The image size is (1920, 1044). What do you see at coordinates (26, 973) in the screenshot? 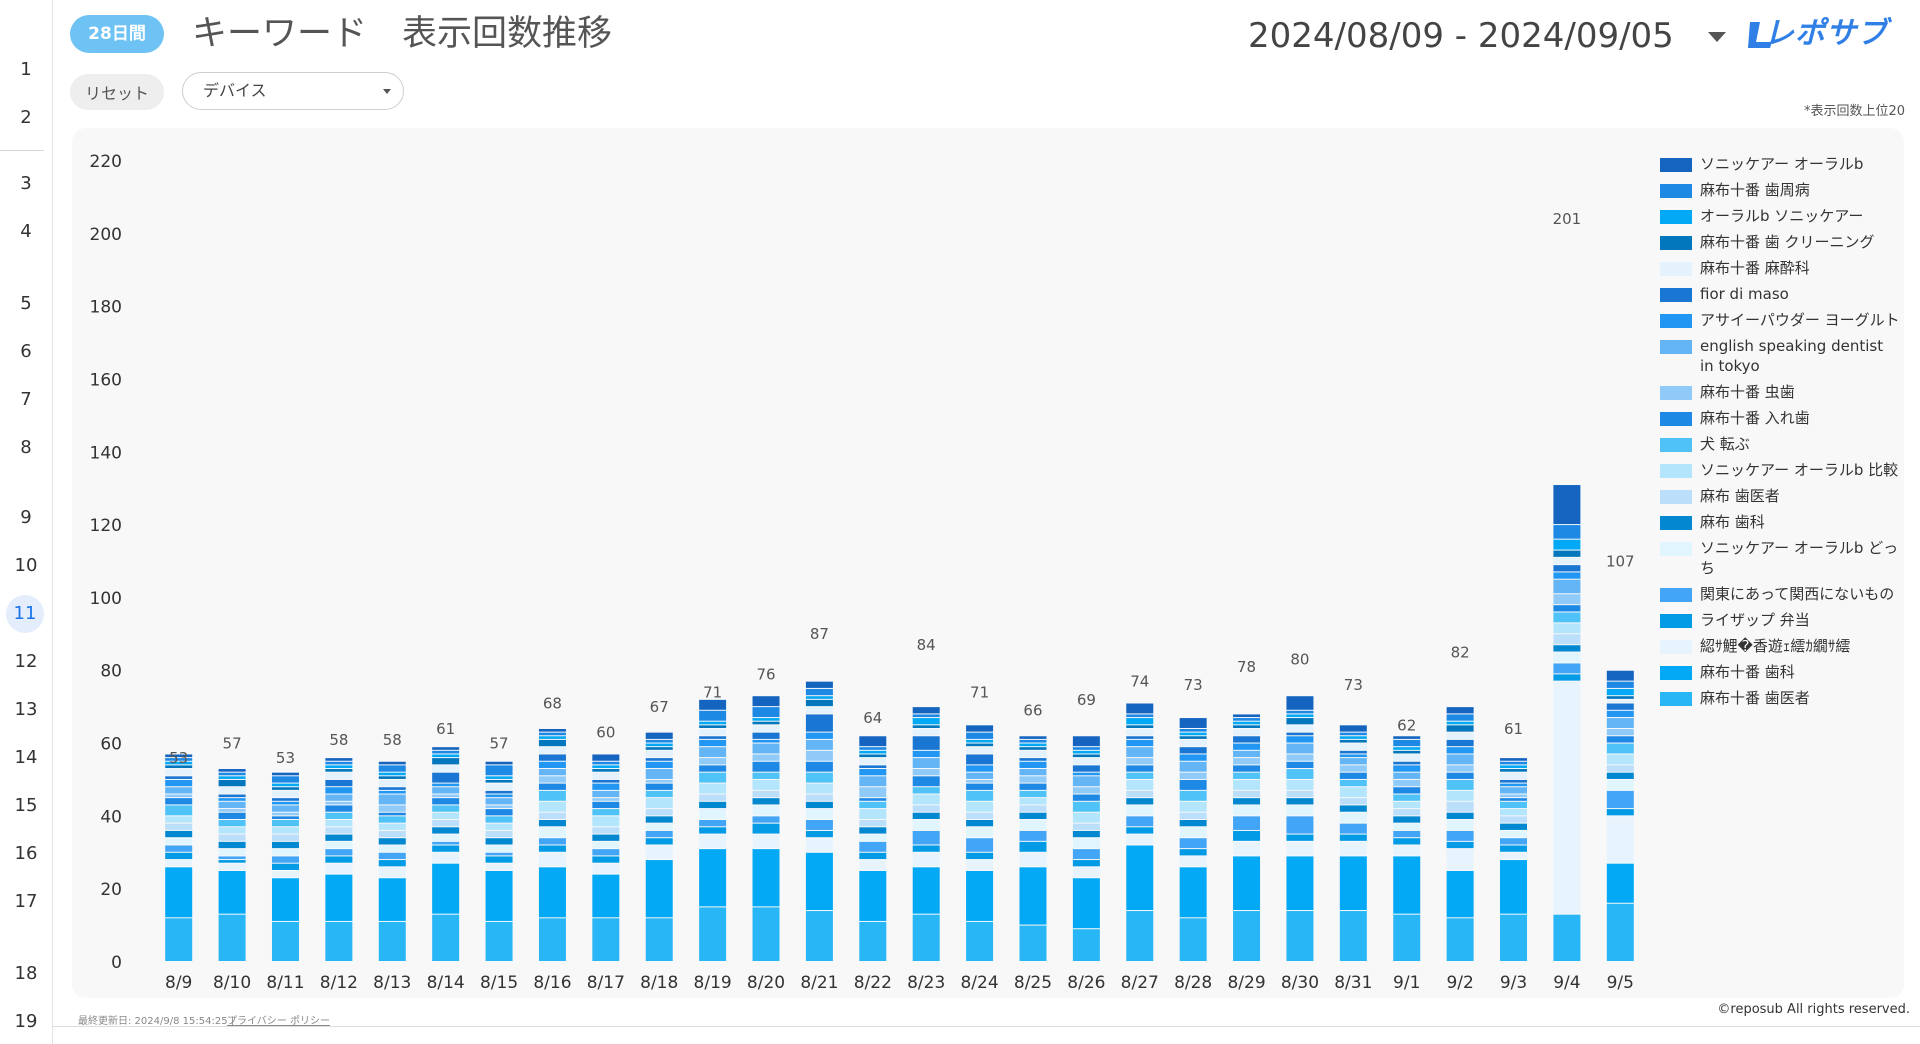
I see `row-number: 18` at bounding box center [26, 973].